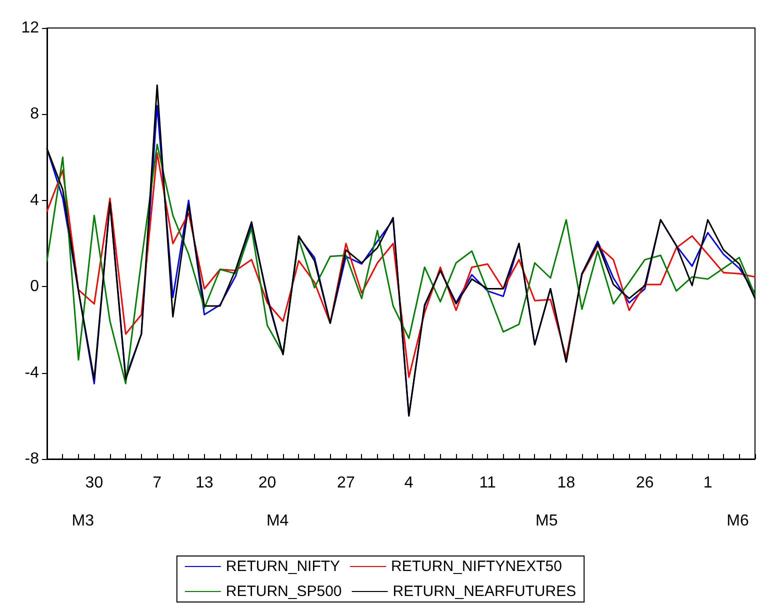 Image resolution: width=761 pixels, height=612 pixels. I want to click on y-tick-label: 12, so click(30, 28).